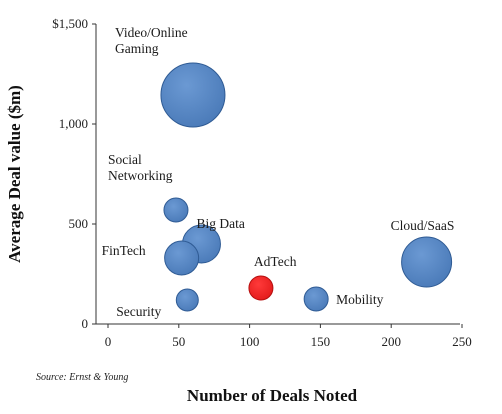  I want to click on y-tick-label-2: 1,000, so click(73, 123).